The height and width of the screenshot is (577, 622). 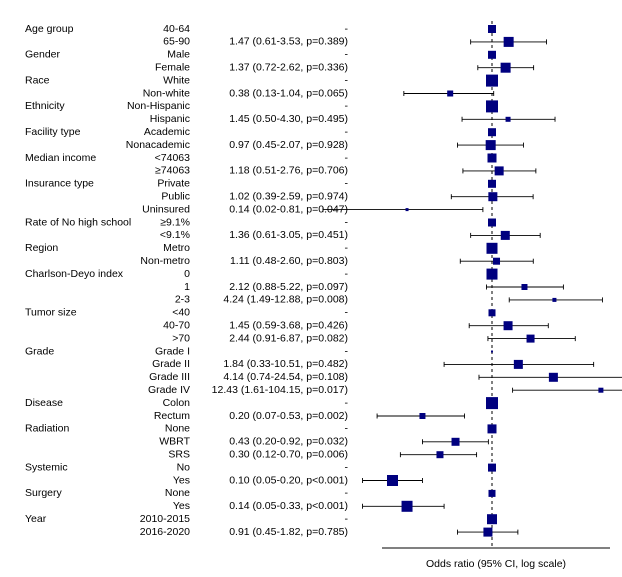 I want to click on level-label: SRS, so click(x=179, y=454).